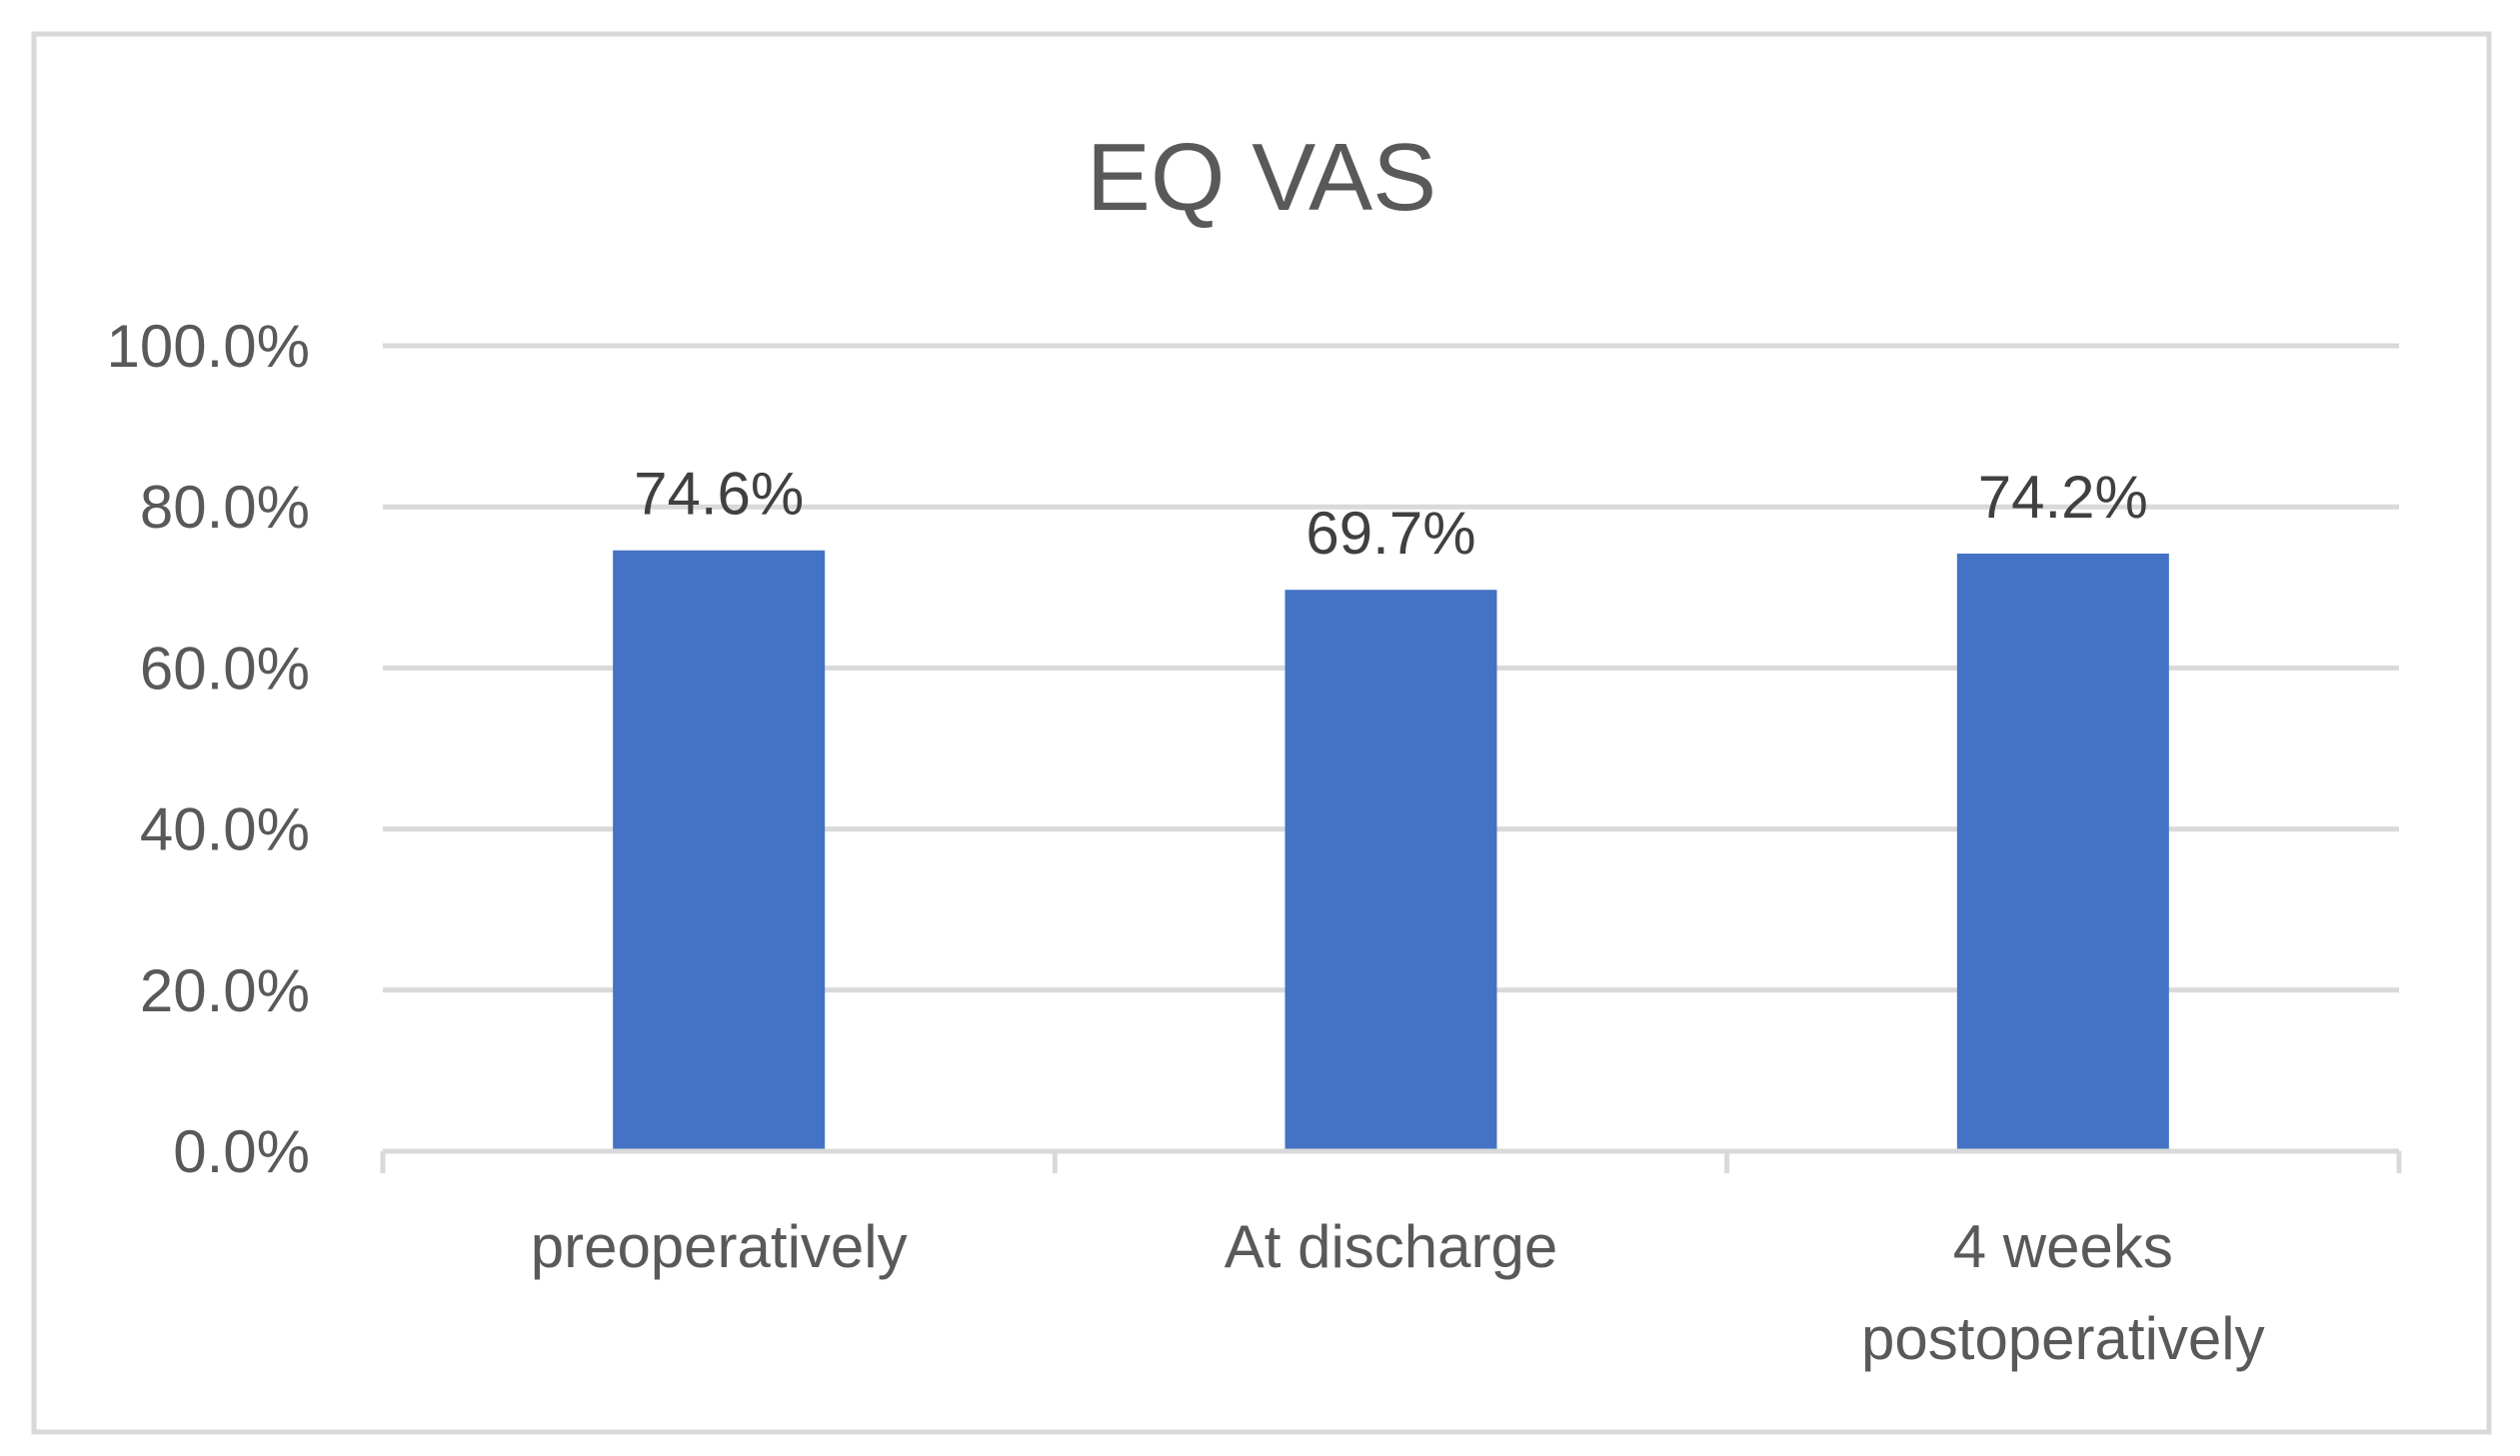 The height and width of the screenshot is (1456, 2520). I want to click on data-label: 74.6%, so click(719, 494).